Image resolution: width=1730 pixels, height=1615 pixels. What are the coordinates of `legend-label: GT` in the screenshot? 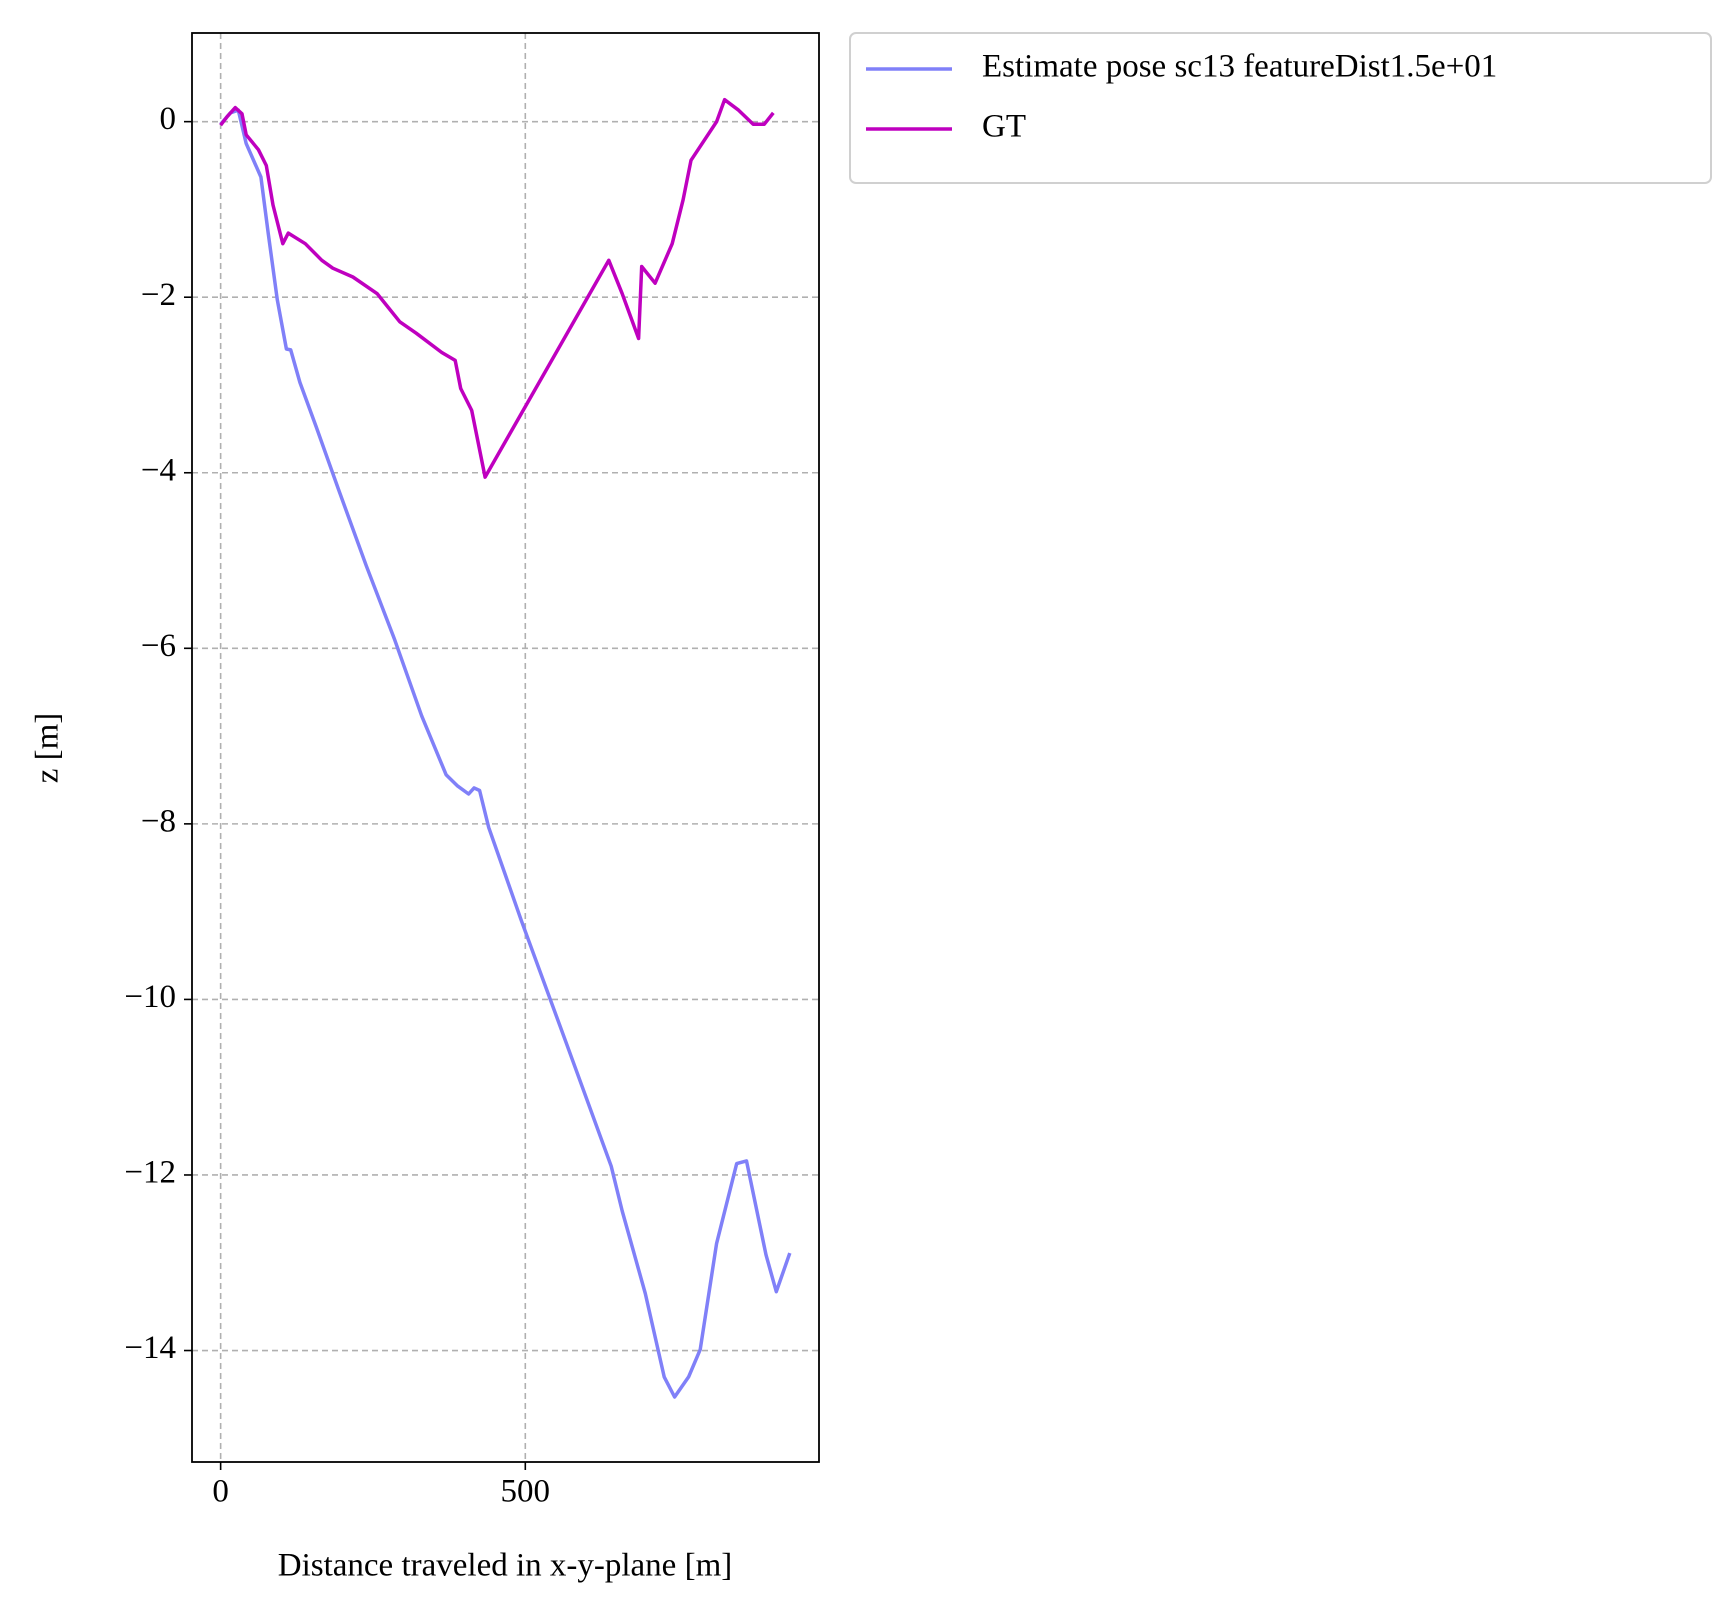 It's located at (1004, 127).